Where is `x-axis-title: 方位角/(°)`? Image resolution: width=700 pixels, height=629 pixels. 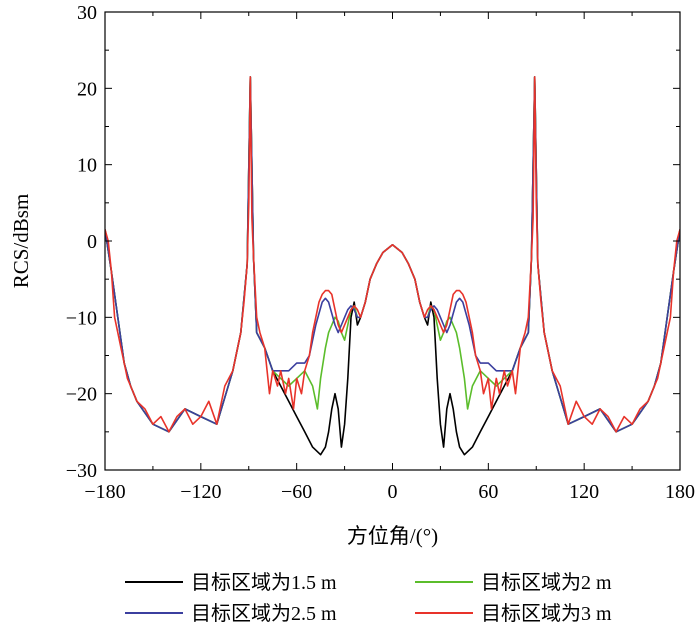
x-axis-title: 方位角/(°) is located at coordinates (392, 536).